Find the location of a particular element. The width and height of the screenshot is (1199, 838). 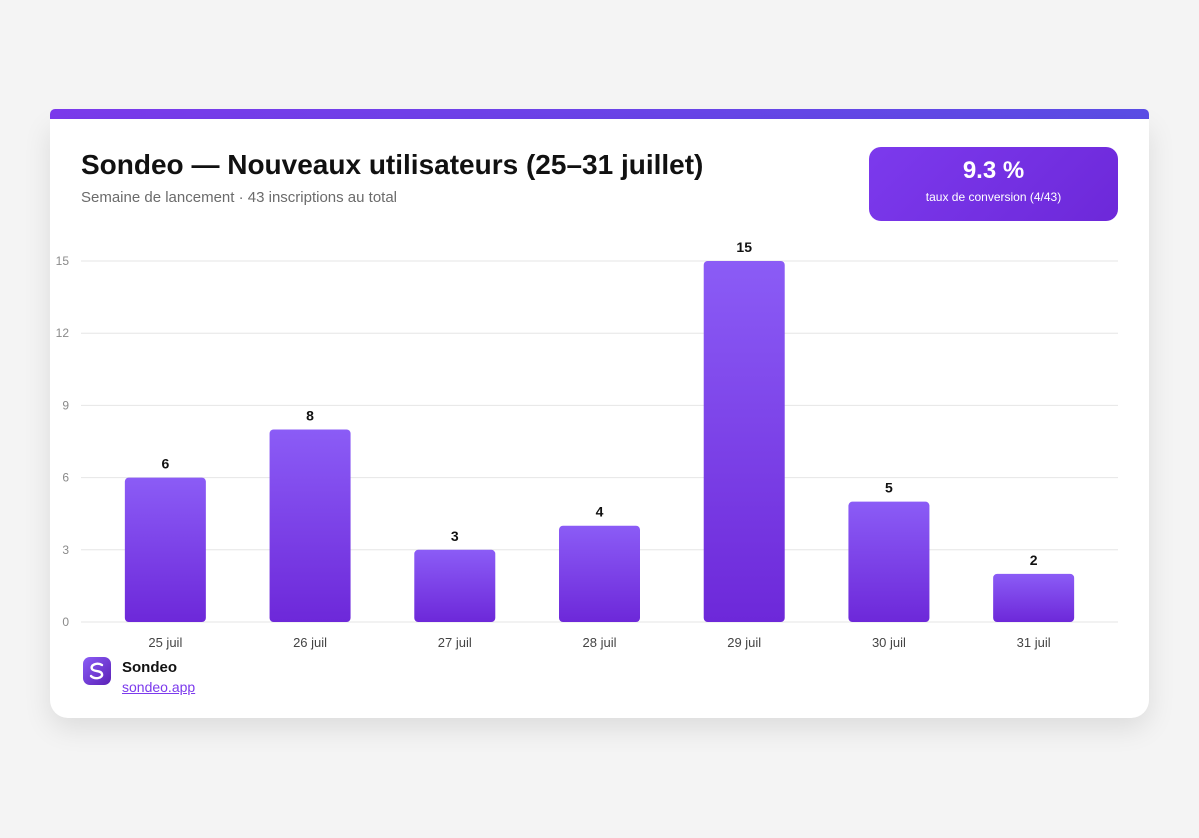

data-label: 4 is located at coordinates (600, 512).